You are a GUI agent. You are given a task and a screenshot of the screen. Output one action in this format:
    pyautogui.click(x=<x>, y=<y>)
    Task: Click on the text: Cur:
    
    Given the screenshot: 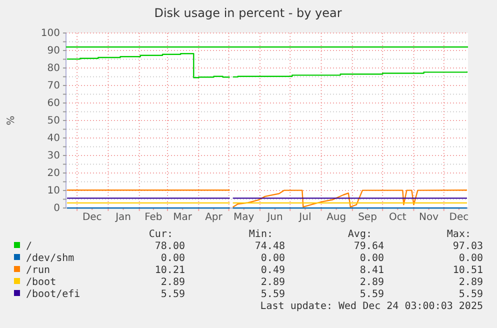 What is the action you would take?
    pyautogui.click(x=160, y=234)
    